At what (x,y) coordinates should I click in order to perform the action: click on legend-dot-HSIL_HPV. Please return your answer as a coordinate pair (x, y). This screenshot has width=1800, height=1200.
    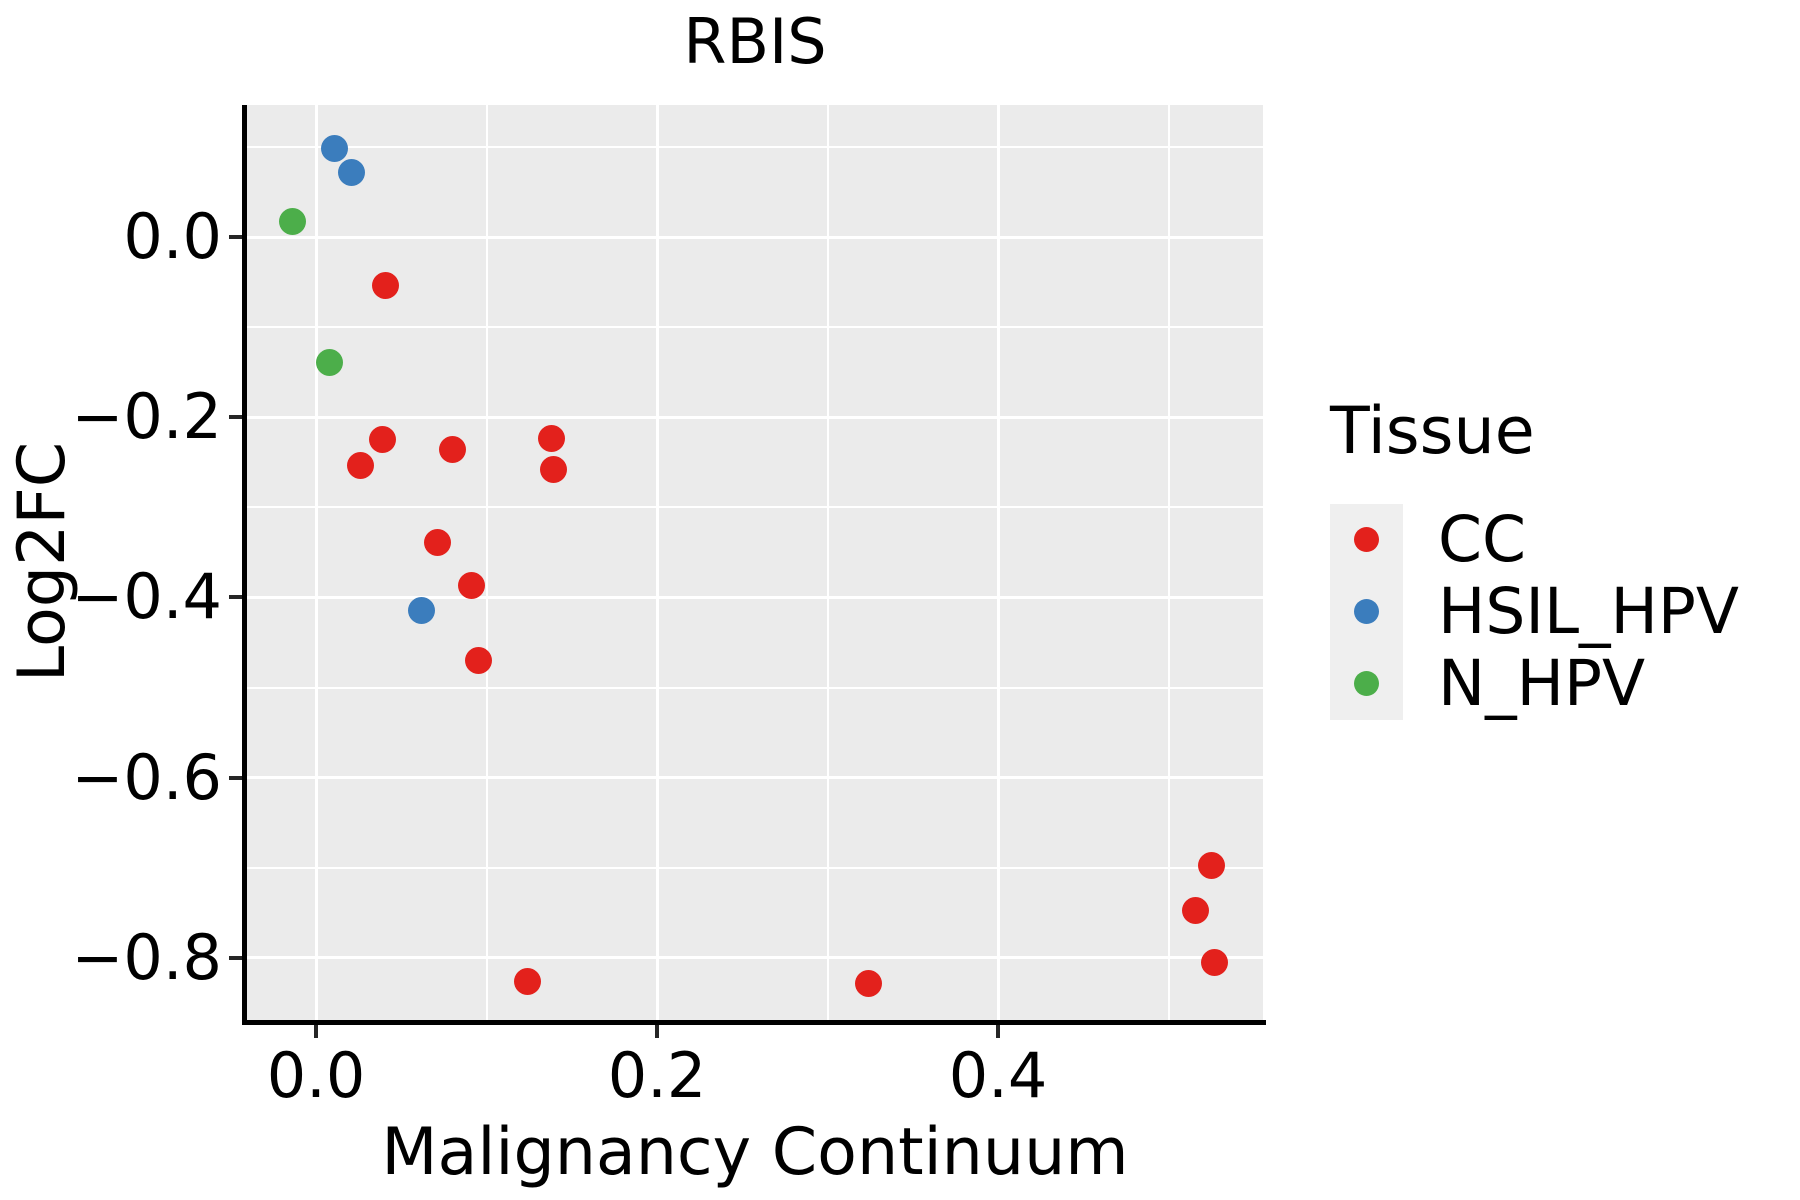
    Looking at the image, I should click on (1366, 611).